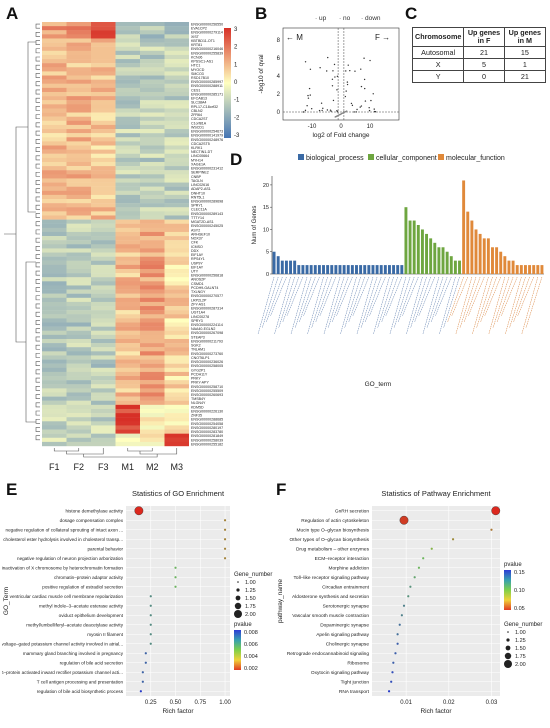  What do you see at coordinates (115, 453) in the screenshot?
I see `column-dendrogram` at bounding box center [115, 453].